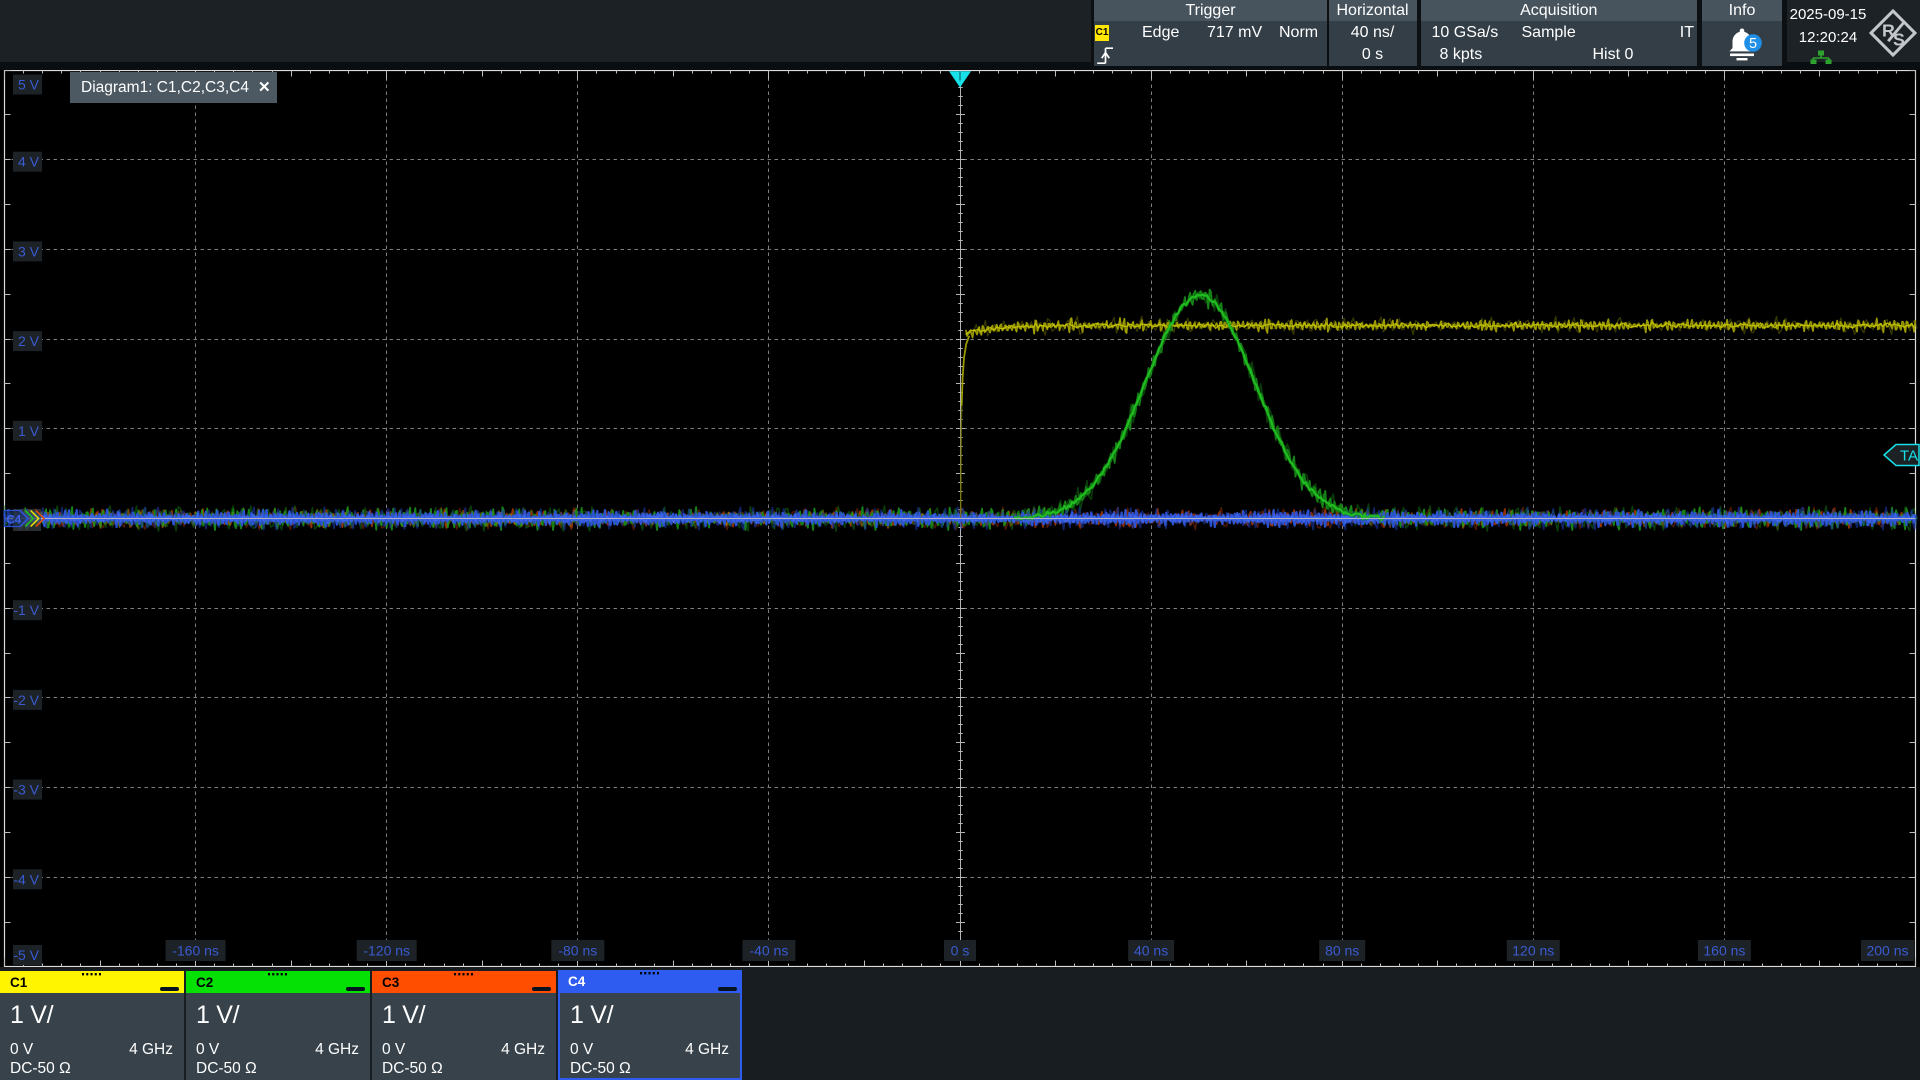 This screenshot has width=1920, height=1080. What do you see at coordinates (768, 951) in the screenshot?
I see `svg-text: ‑40 ns` at bounding box center [768, 951].